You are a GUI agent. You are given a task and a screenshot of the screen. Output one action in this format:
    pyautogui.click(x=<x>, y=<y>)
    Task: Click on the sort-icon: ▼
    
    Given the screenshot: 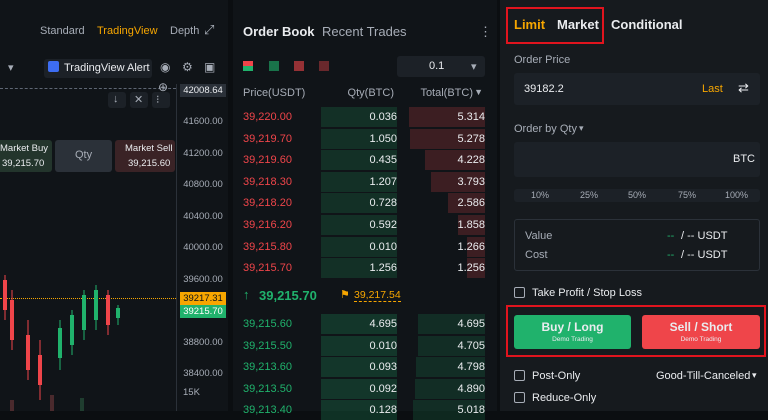 What is the action you would take?
    pyautogui.click(x=478, y=92)
    